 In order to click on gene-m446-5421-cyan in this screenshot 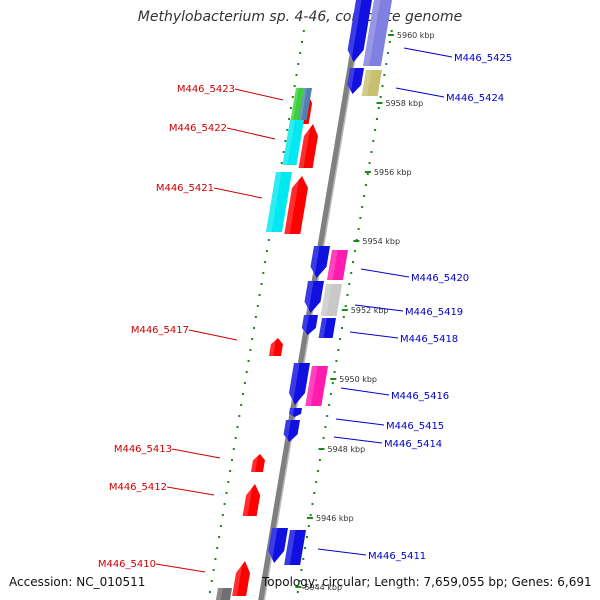, I will do `click(278, 202)`.